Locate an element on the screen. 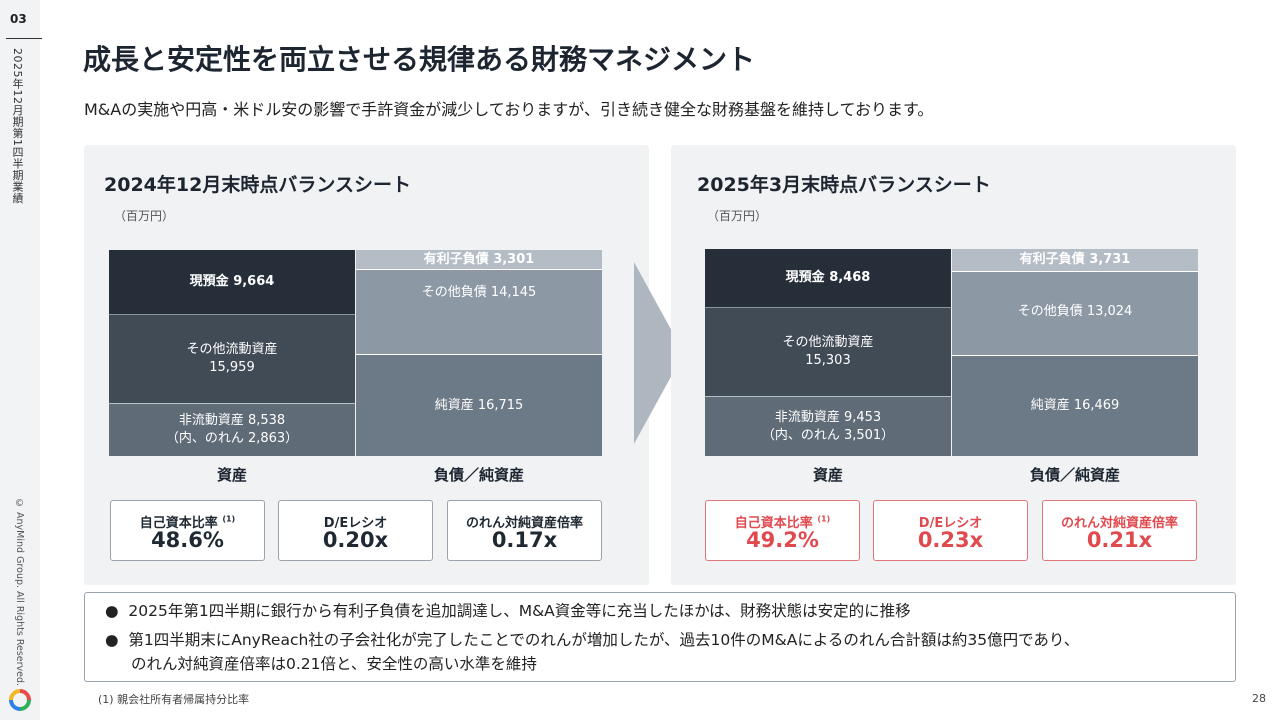  goodwill-ratio-value: 0.17x is located at coordinates (524, 540).